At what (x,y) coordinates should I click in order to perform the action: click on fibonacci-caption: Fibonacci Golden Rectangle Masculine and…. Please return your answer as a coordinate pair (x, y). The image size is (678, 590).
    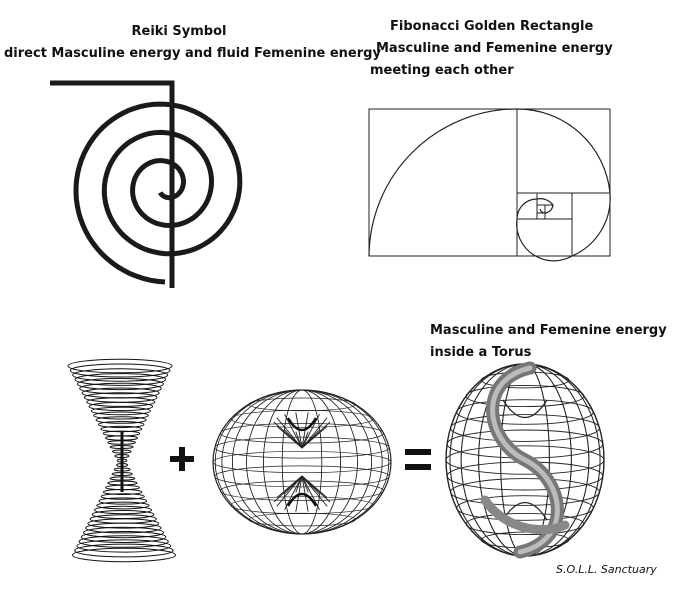
    Looking at the image, I should click on (491, 49).